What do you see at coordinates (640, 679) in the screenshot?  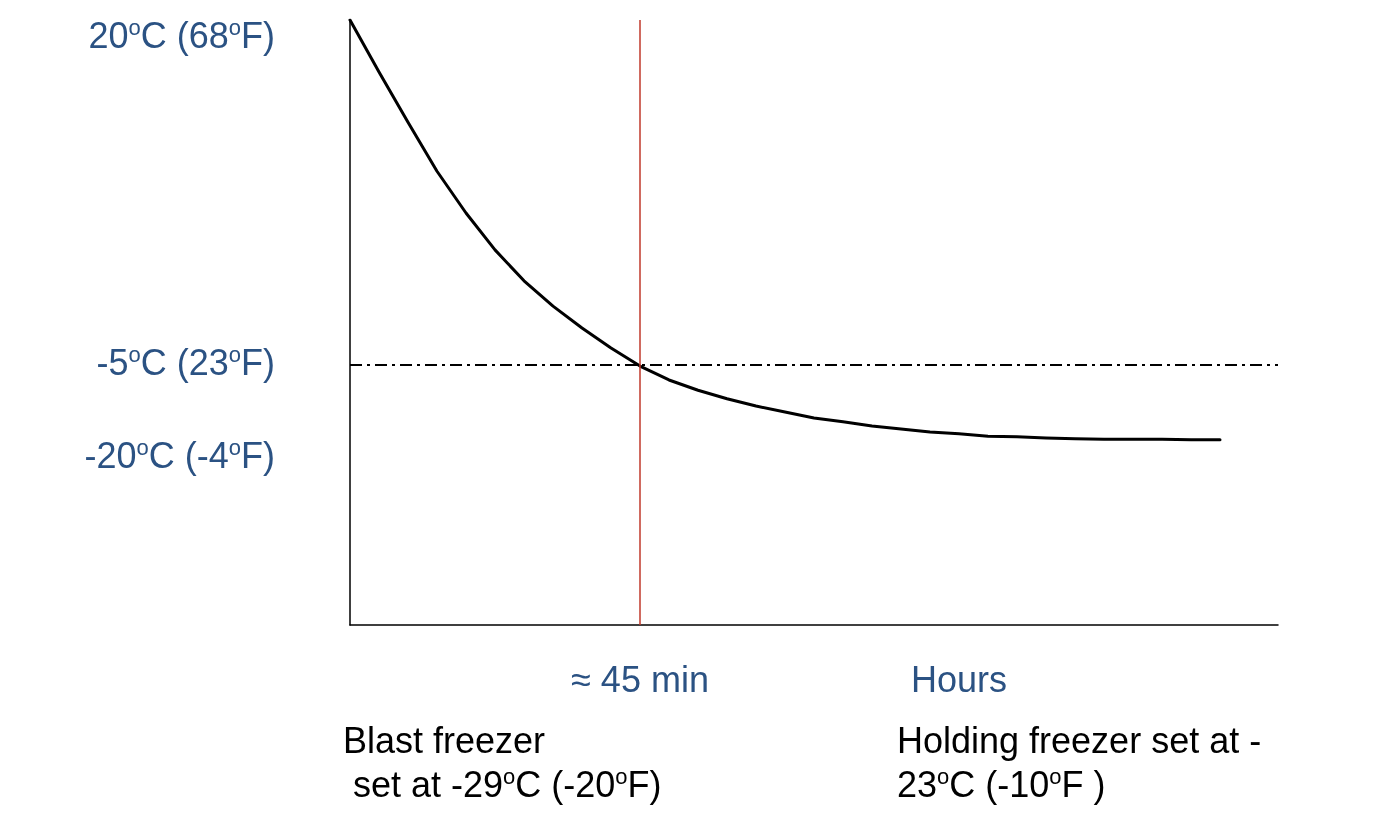 I see `x-tick-label: ≈ 45 min` at bounding box center [640, 679].